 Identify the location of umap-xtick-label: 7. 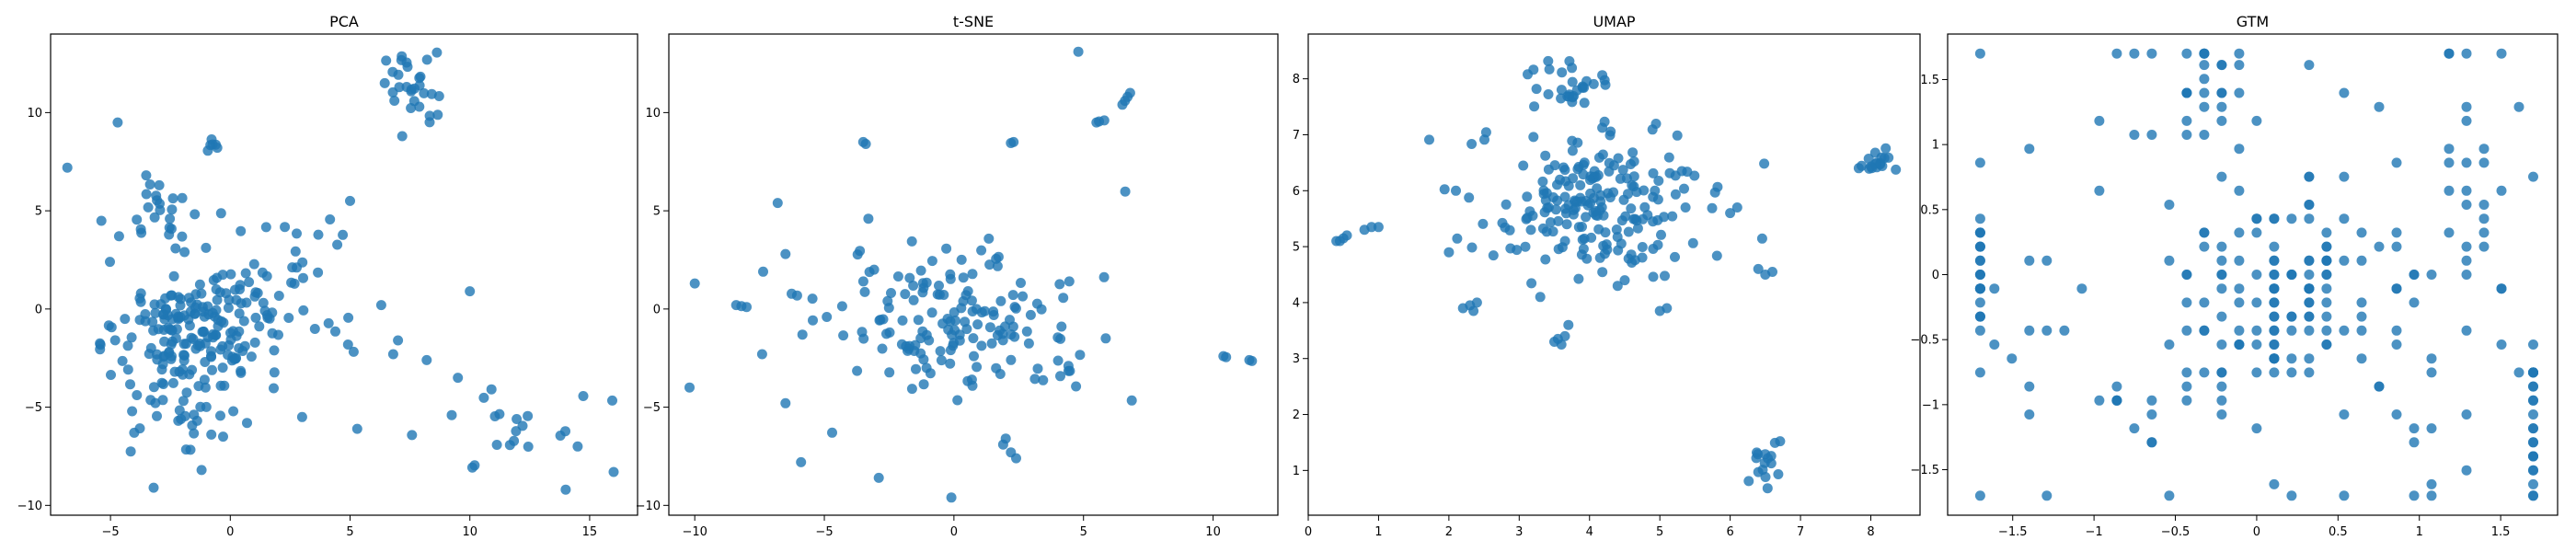
(1800, 532).